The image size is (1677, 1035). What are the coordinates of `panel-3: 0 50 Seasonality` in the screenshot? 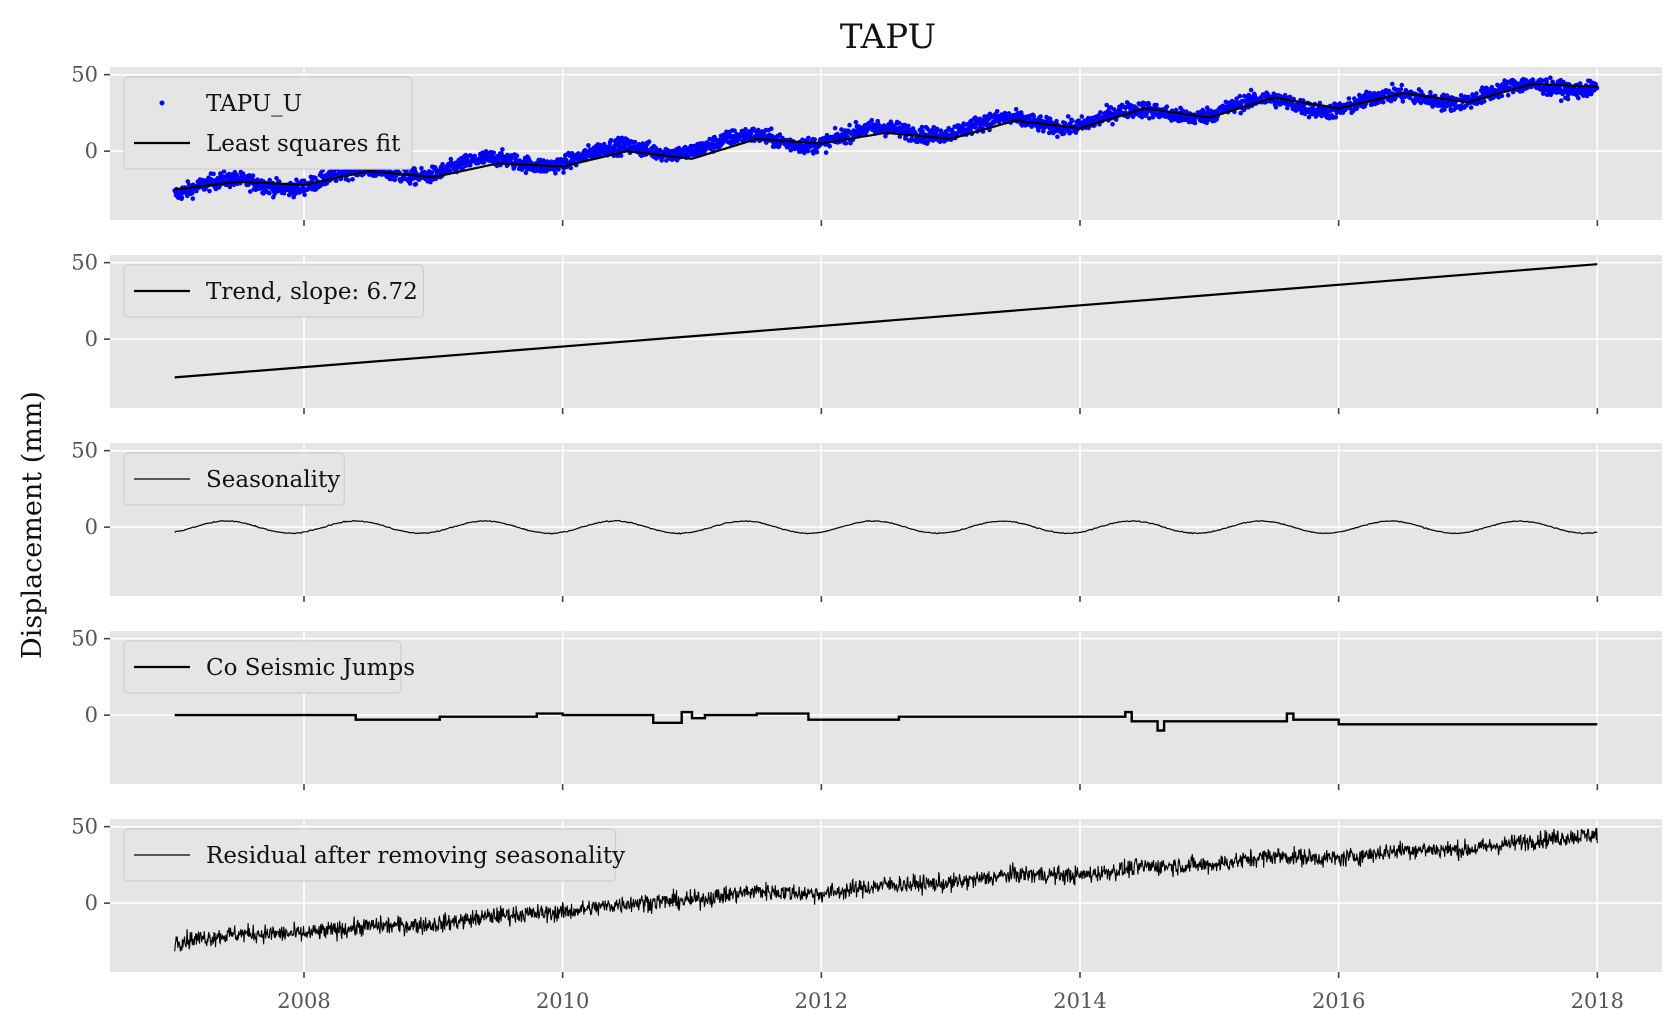 It's located at (866, 520).